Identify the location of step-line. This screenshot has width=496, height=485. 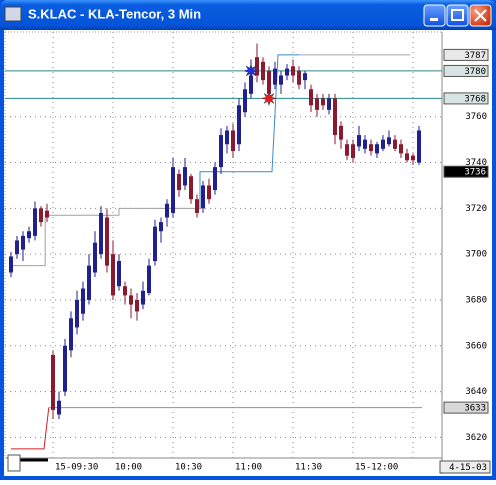
(249, 131).